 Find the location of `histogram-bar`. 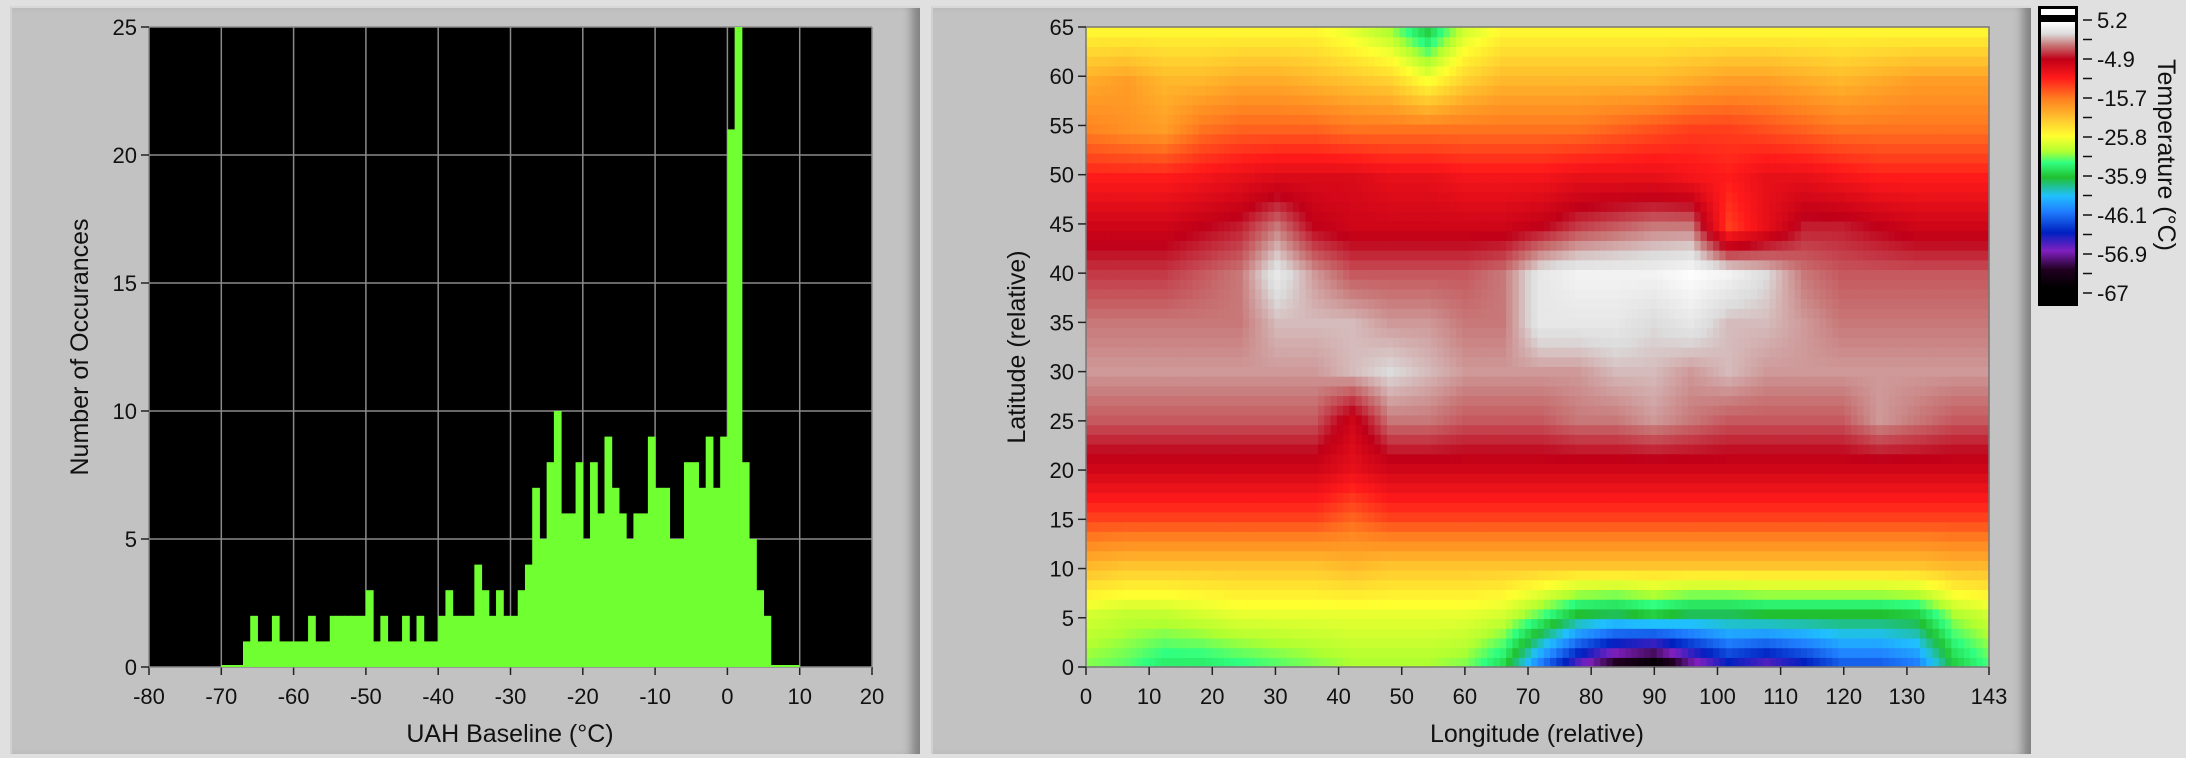

histogram-bar is located at coordinates (246, 654).